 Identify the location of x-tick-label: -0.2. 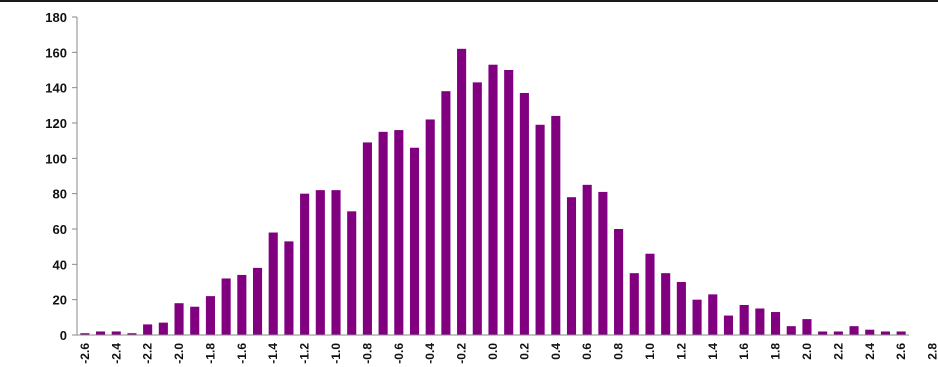
(462, 353).